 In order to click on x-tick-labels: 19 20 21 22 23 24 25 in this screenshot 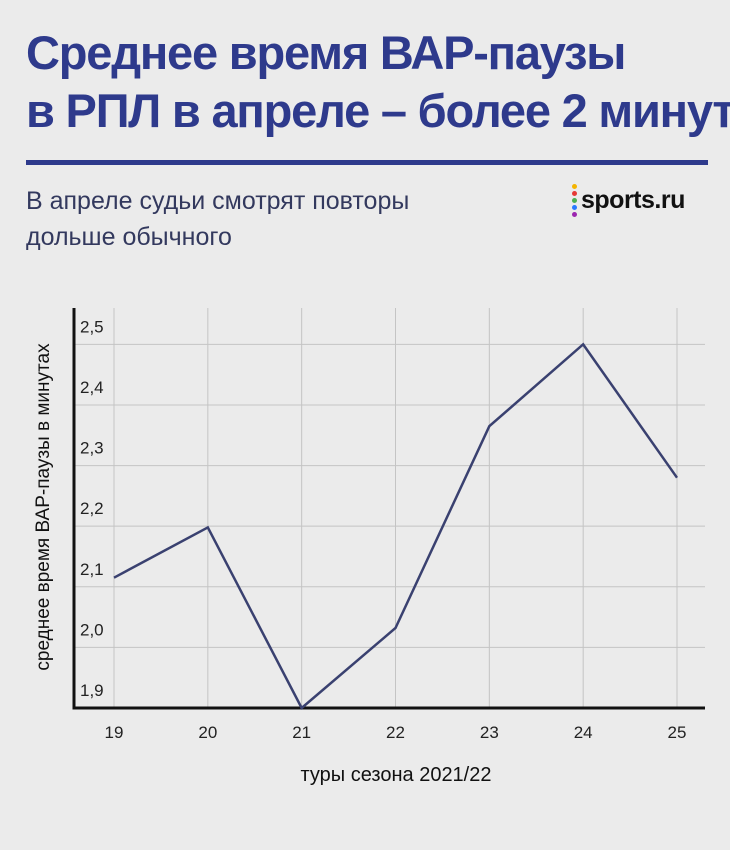, I will do `click(396, 732)`.